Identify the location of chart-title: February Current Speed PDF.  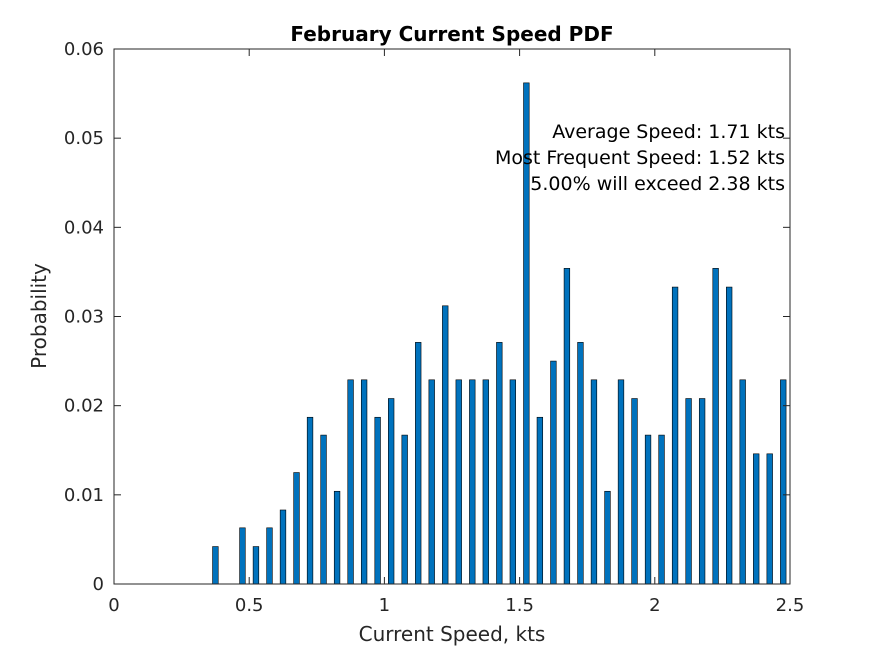
(451, 34).